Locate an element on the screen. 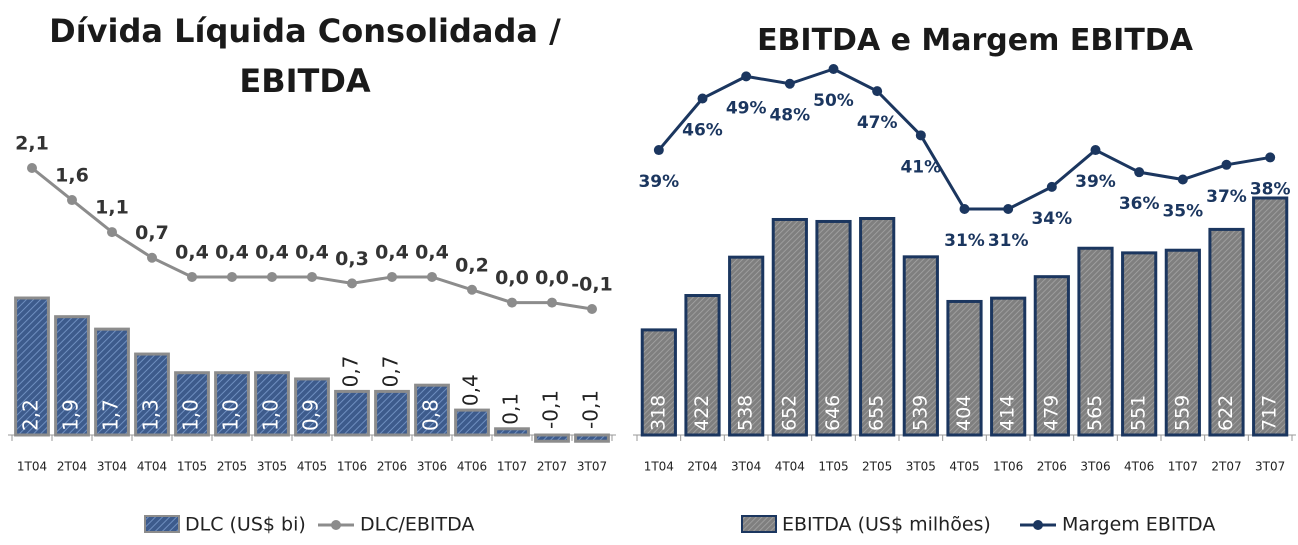 This screenshot has width=1298, height=545. line-value-label: 38% is located at coordinates (1270, 189).